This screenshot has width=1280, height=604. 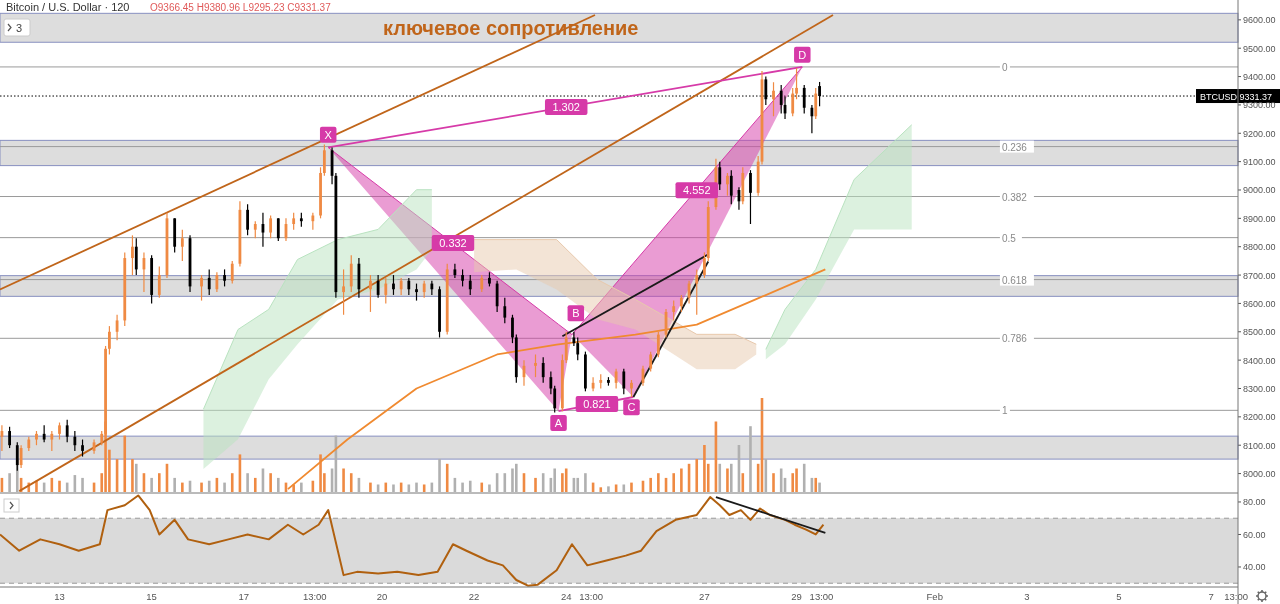 What do you see at coordinates (631, 407) in the screenshot?
I see `annotation: C` at bounding box center [631, 407].